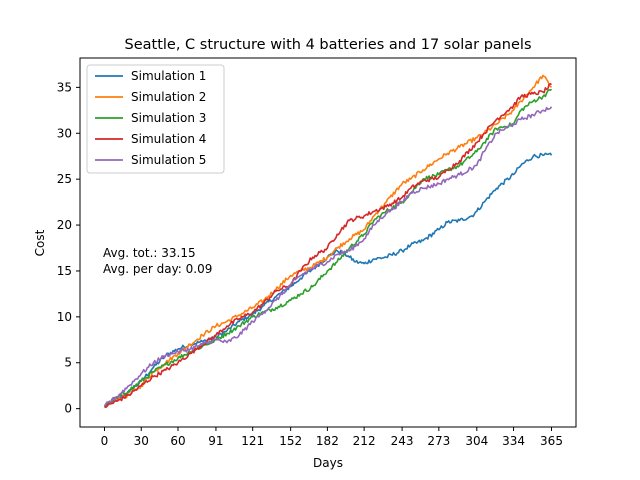 The width and height of the screenshot is (640, 480). Describe the element at coordinates (513, 441) in the screenshot. I see `x-tick-label: 334` at that location.